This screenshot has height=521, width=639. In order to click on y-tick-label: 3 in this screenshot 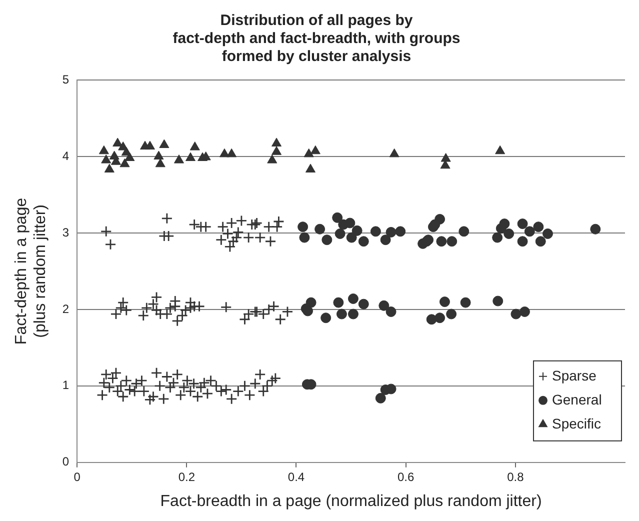, I will do `click(66, 232)`.